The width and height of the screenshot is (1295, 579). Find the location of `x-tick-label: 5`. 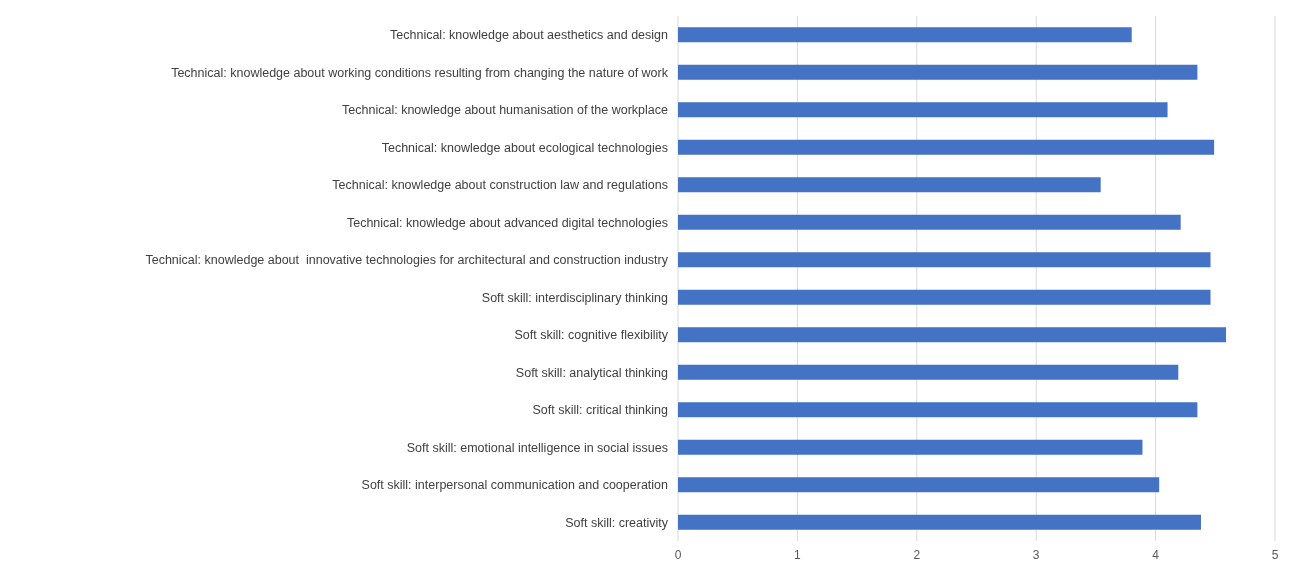

x-tick-label: 5 is located at coordinates (1275, 555).